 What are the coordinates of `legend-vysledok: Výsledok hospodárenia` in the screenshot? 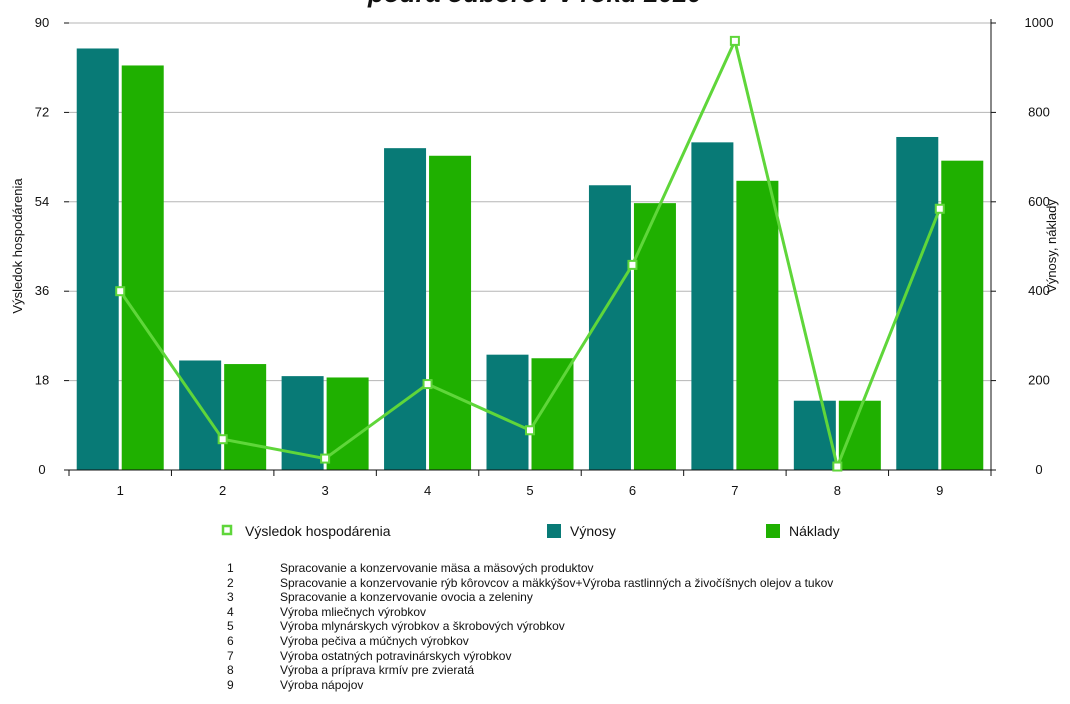 It's located at (307, 531).